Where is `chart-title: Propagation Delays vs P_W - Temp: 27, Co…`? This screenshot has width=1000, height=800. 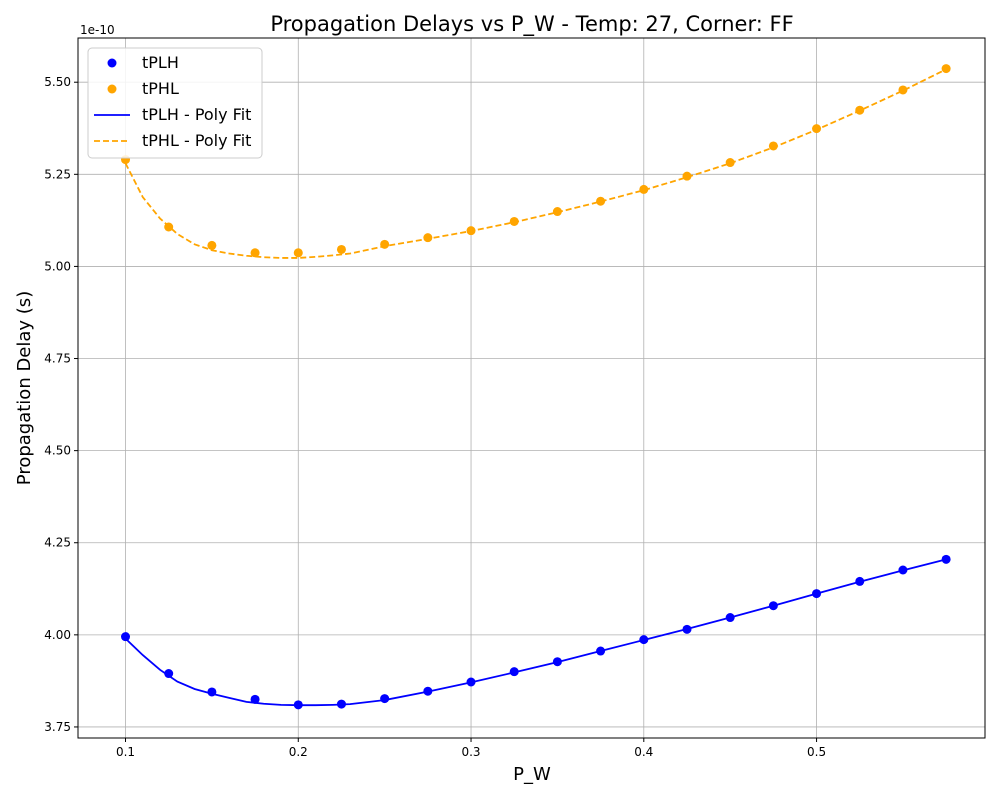 chart-title: Propagation Delays vs P_W - Temp: 27, Co… is located at coordinates (531, 24).